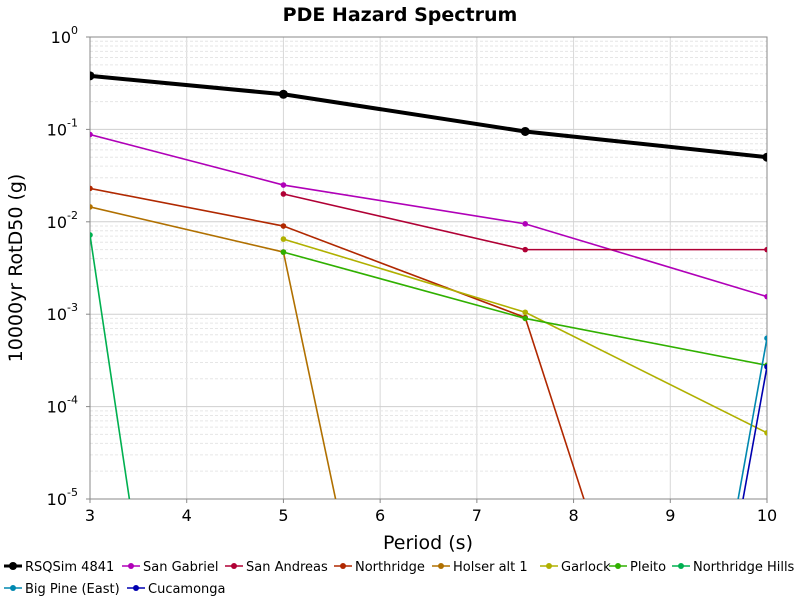 Image resolution: width=800 pixels, height=600 pixels. I want to click on x-tick-label: 5, so click(283, 515).